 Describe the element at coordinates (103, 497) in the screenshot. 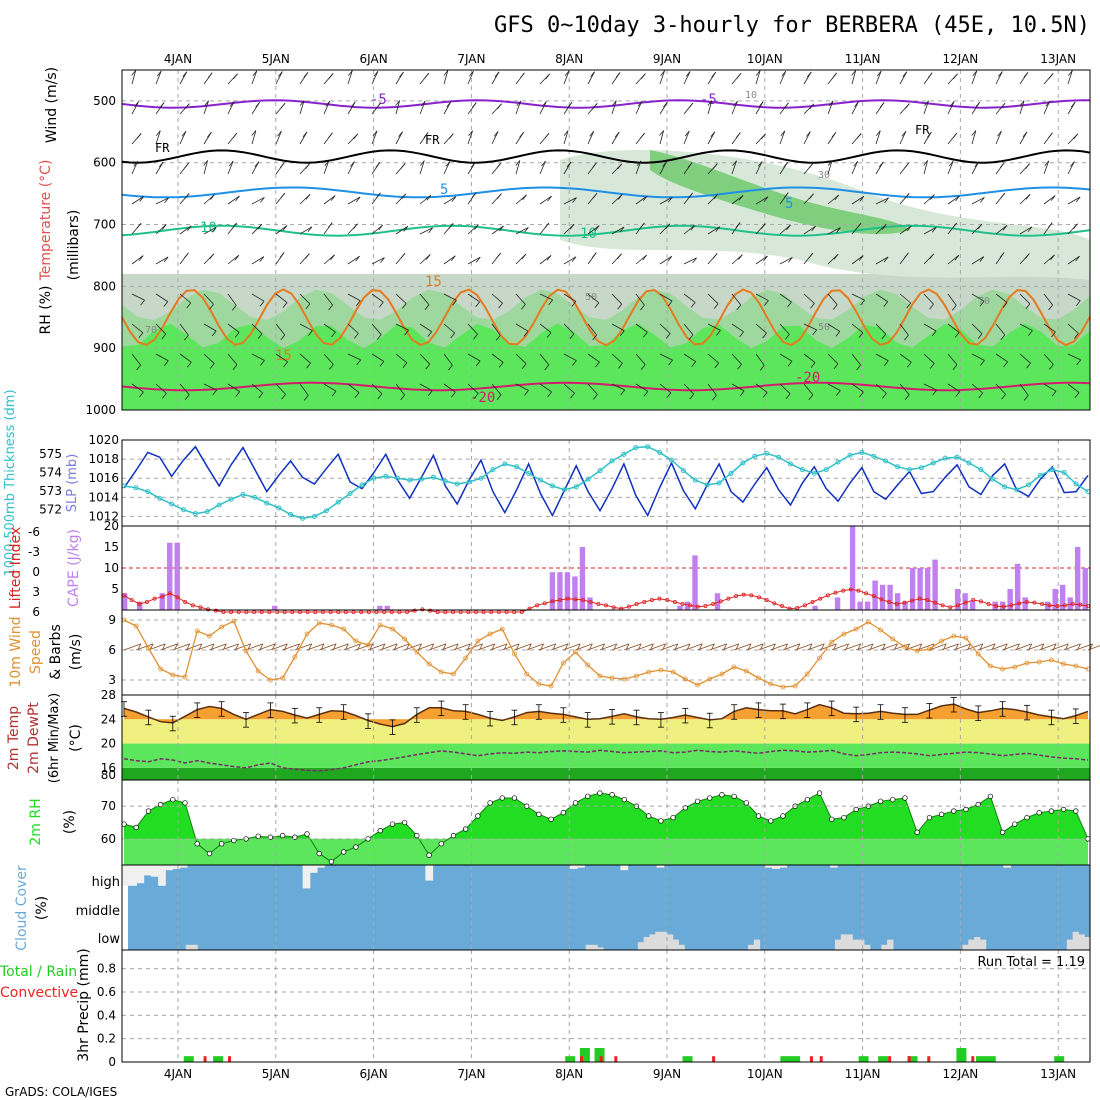

I see `slp-tick: 1014` at that location.